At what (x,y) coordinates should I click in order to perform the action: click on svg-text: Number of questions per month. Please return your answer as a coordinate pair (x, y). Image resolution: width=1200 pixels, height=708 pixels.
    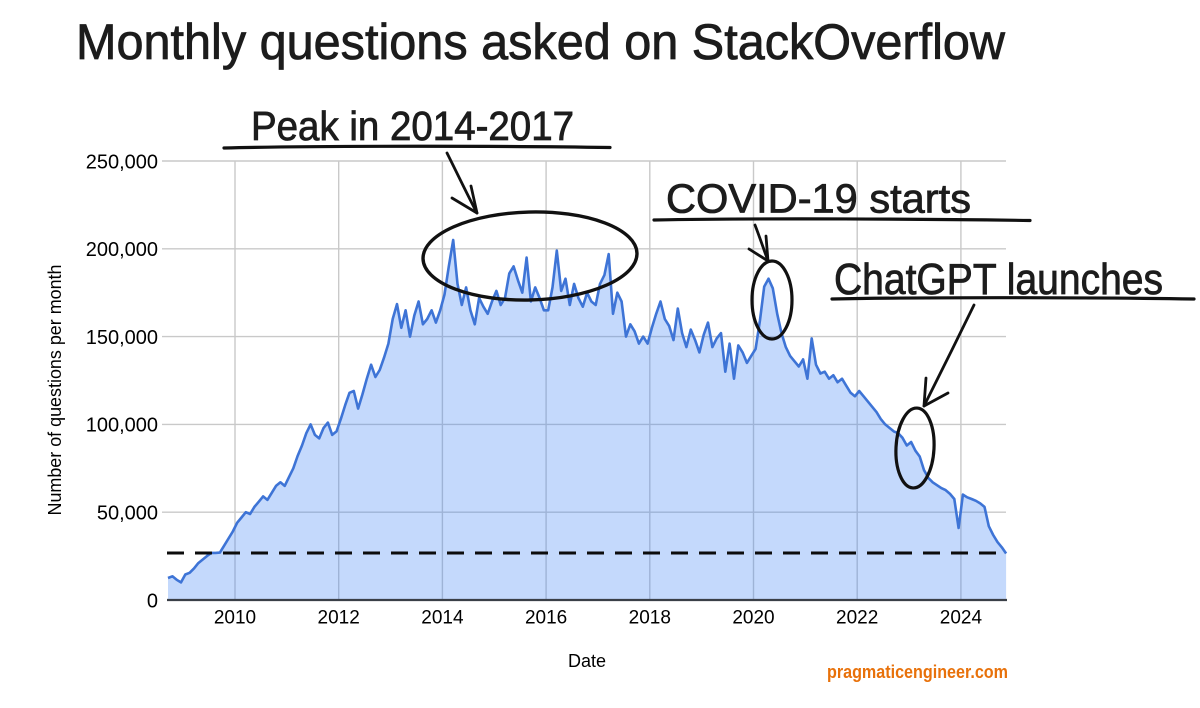
    Looking at the image, I should click on (55, 390).